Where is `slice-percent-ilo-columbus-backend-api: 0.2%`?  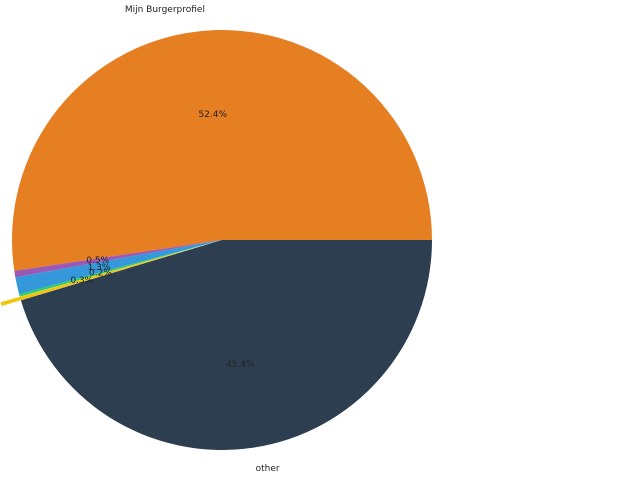
slice-percent-ilo-columbus-backend-api: 0.2% is located at coordinates (100, 274).